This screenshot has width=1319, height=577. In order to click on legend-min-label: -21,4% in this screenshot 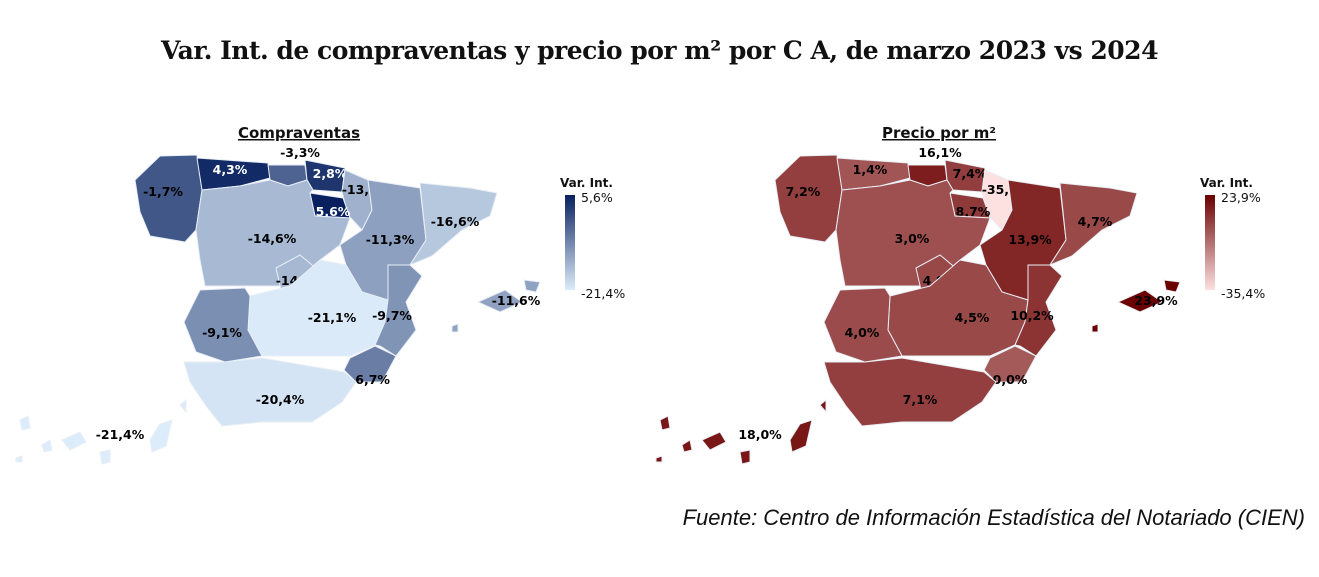, I will do `click(603, 293)`.